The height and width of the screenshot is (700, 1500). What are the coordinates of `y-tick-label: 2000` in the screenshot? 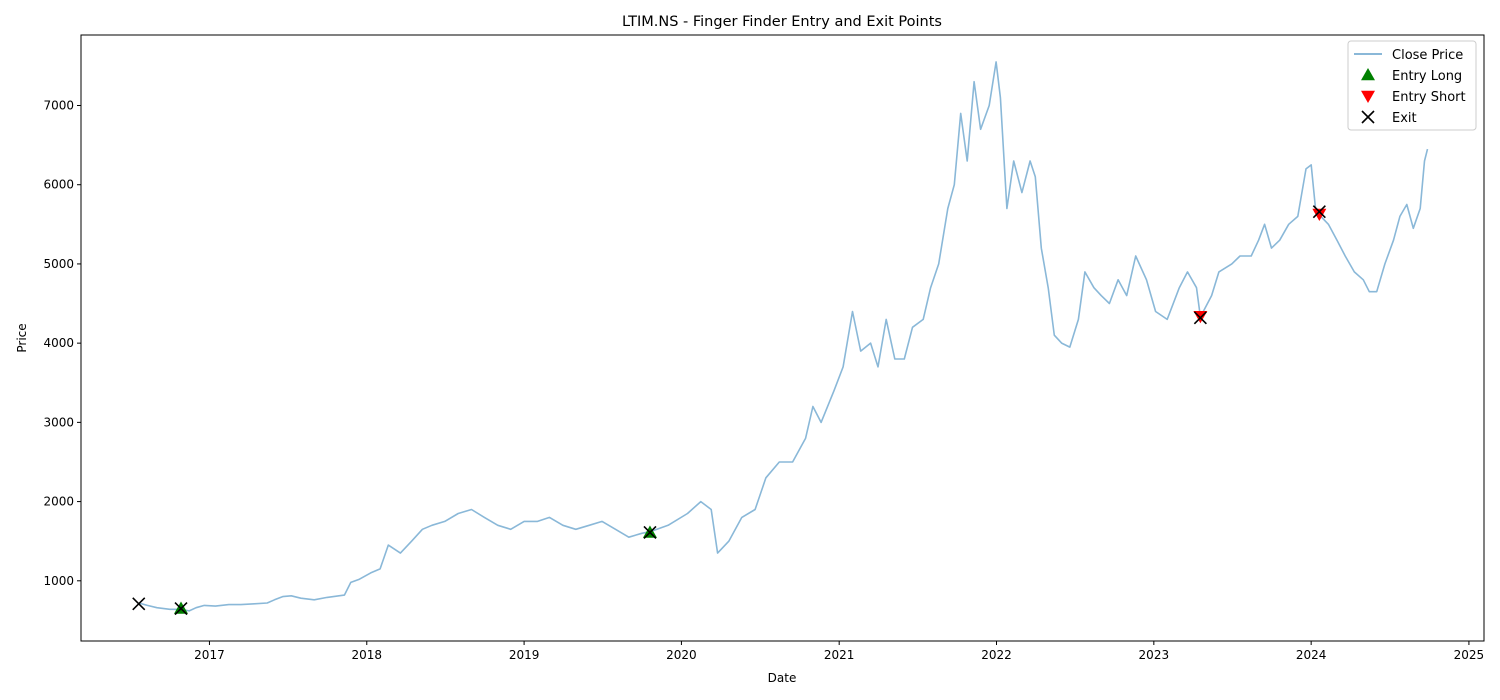 It's located at (58, 502).